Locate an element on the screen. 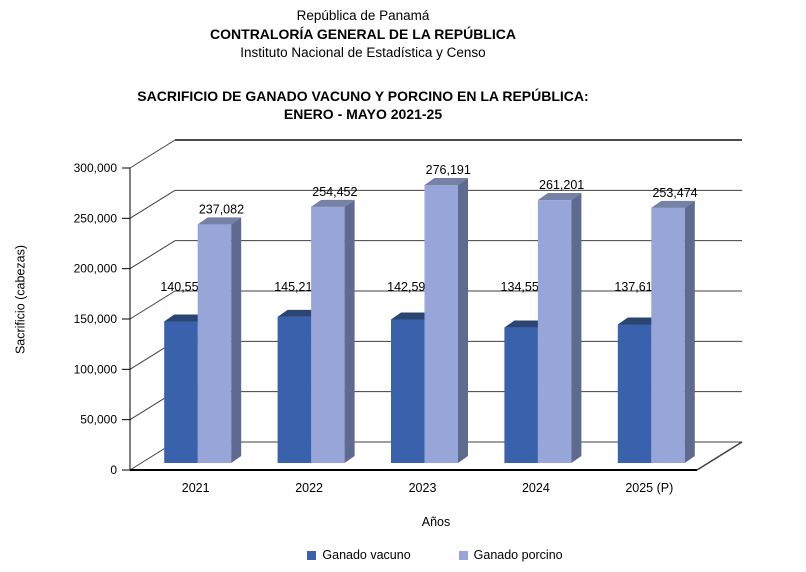  bar-front-ganado-vacuno-2022 is located at coordinates (294, 389).